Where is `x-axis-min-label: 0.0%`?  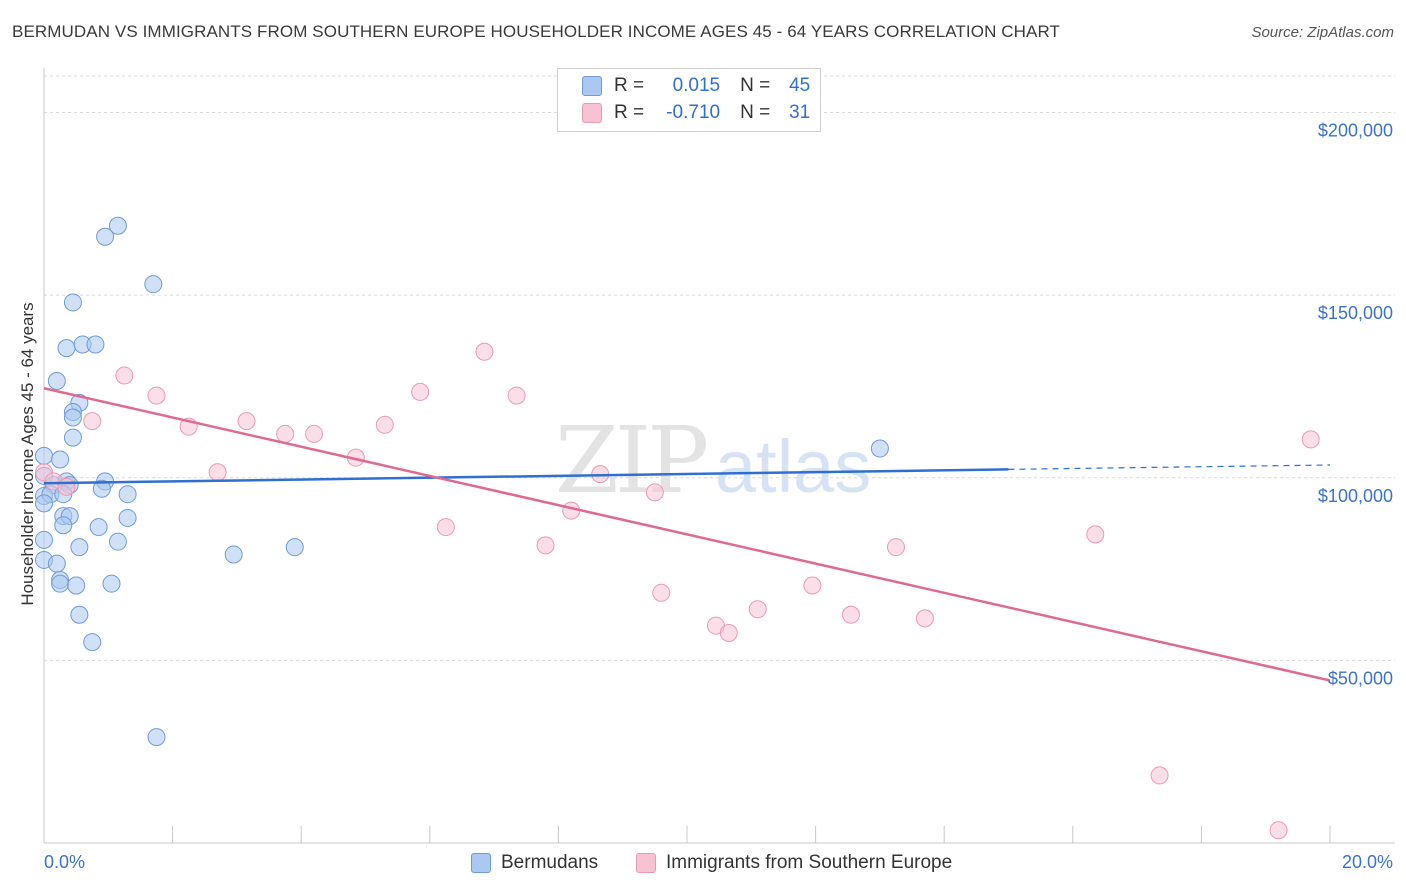 x-axis-min-label: 0.0% is located at coordinates (65, 862).